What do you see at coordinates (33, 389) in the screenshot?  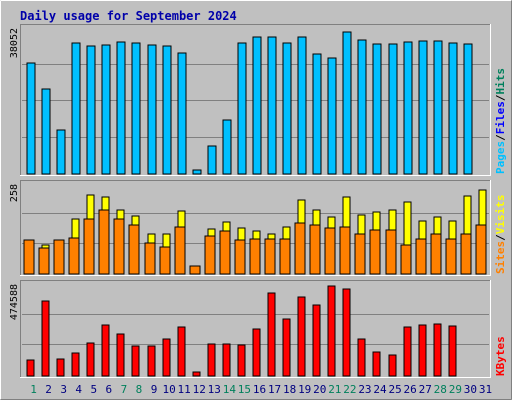 I see `day-label-1: 1` at bounding box center [33, 389].